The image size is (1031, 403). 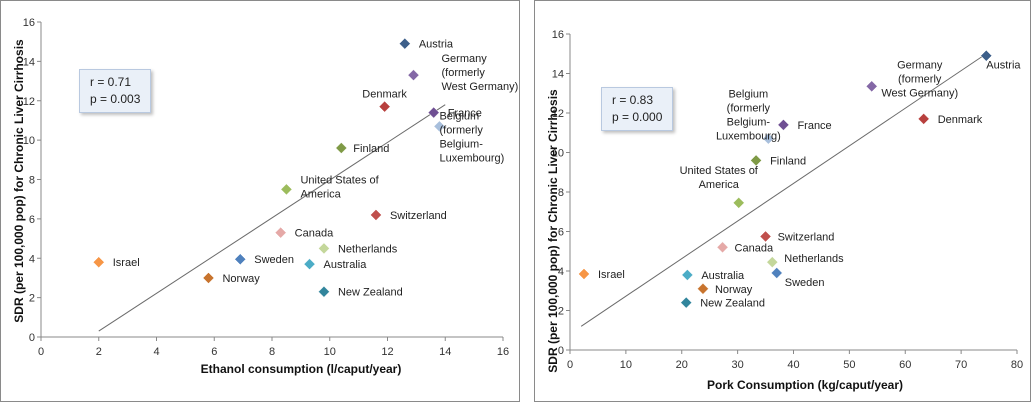 I want to click on x-tick-label: 30, so click(x=738, y=365).